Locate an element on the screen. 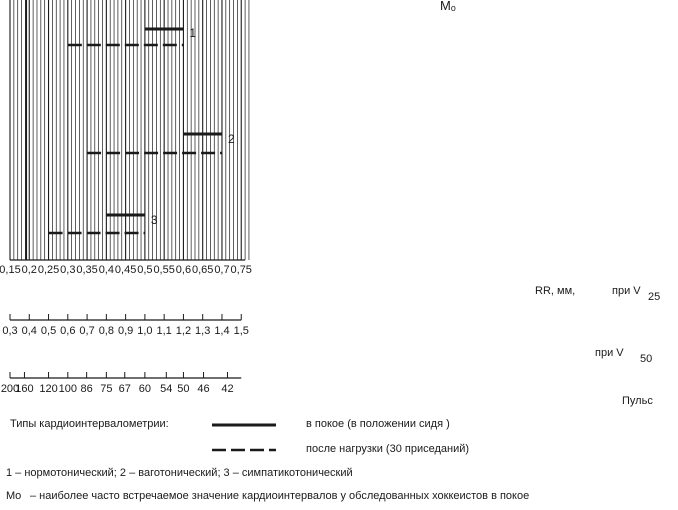  rr50-tick-label: 0,9 is located at coordinates (125, 331).